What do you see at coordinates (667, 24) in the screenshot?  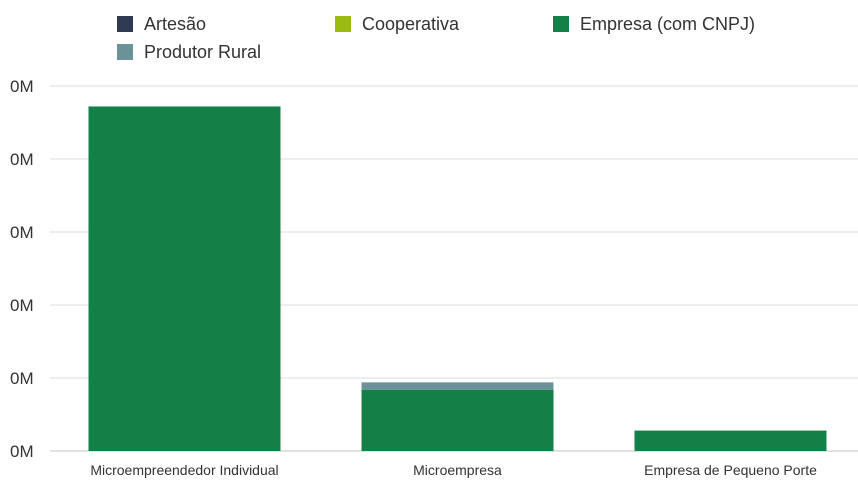 I see `legend-label: Empresa (com CNPJ)` at bounding box center [667, 24].